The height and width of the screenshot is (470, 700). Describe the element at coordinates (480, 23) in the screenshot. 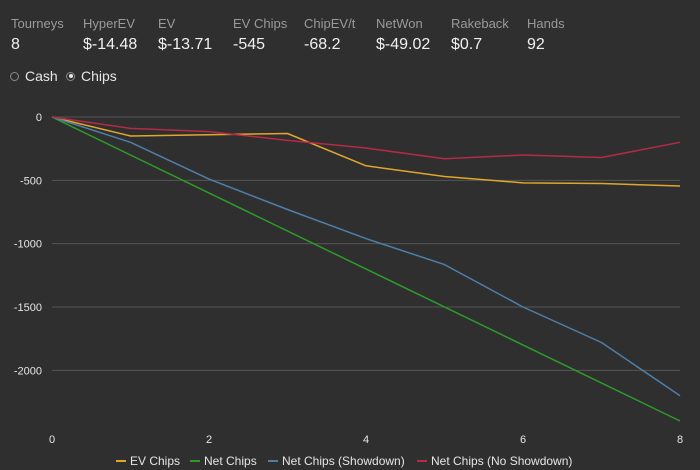

I see `stat-label: Rakeback` at that location.